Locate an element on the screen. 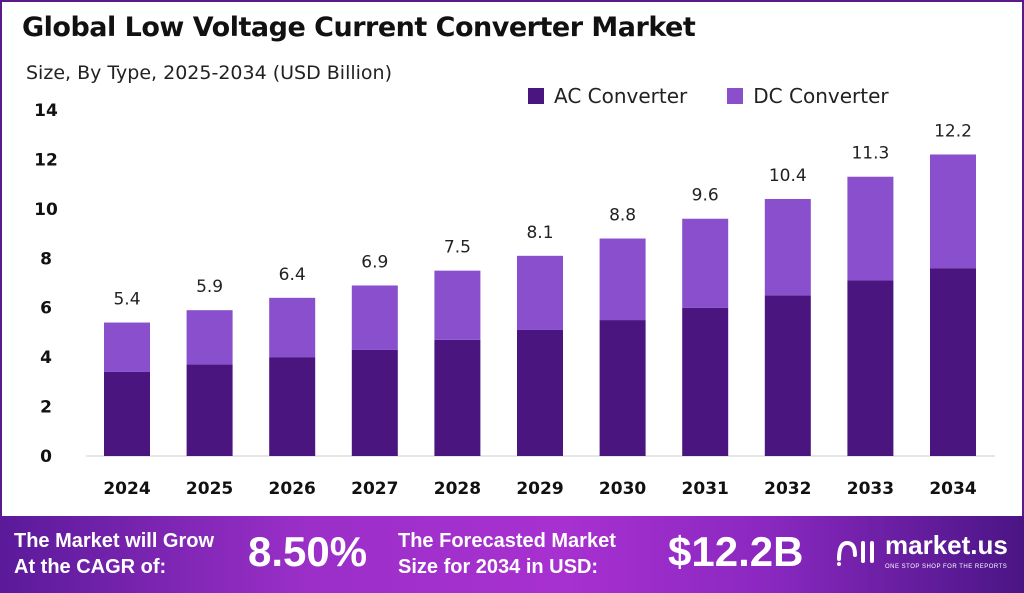 This screenshot has height=593, width=1024. forecast-value: $12.2B is located at coordinates (736, 551).